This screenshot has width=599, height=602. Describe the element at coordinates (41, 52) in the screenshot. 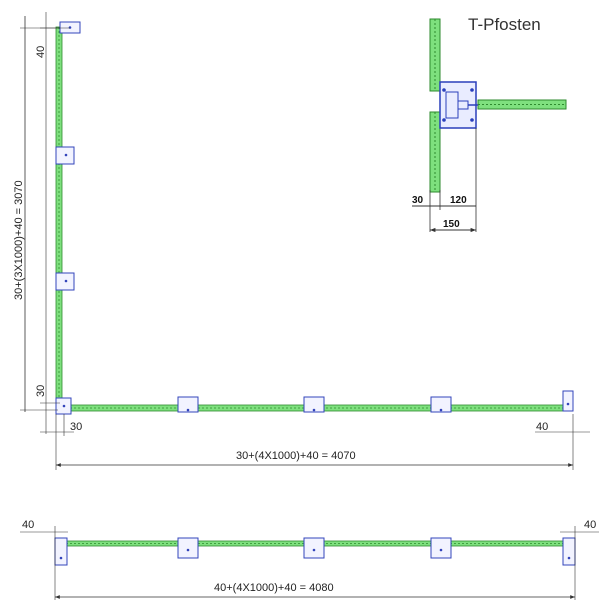

I see `l-vertical-top-dim: 40` at that location.